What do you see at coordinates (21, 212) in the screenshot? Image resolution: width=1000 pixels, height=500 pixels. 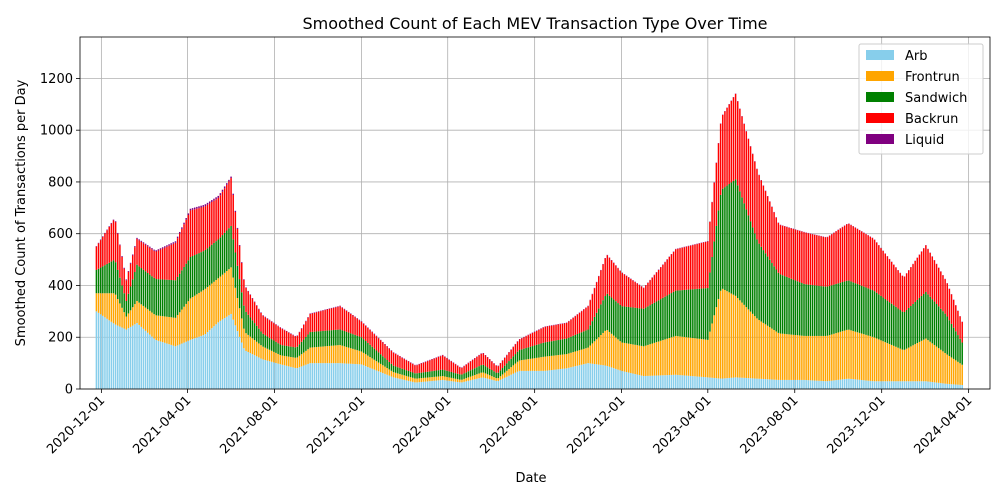 I see `y-axis-label: Smoothed Count of Transactions per Day` at bounding box center [21, 212].